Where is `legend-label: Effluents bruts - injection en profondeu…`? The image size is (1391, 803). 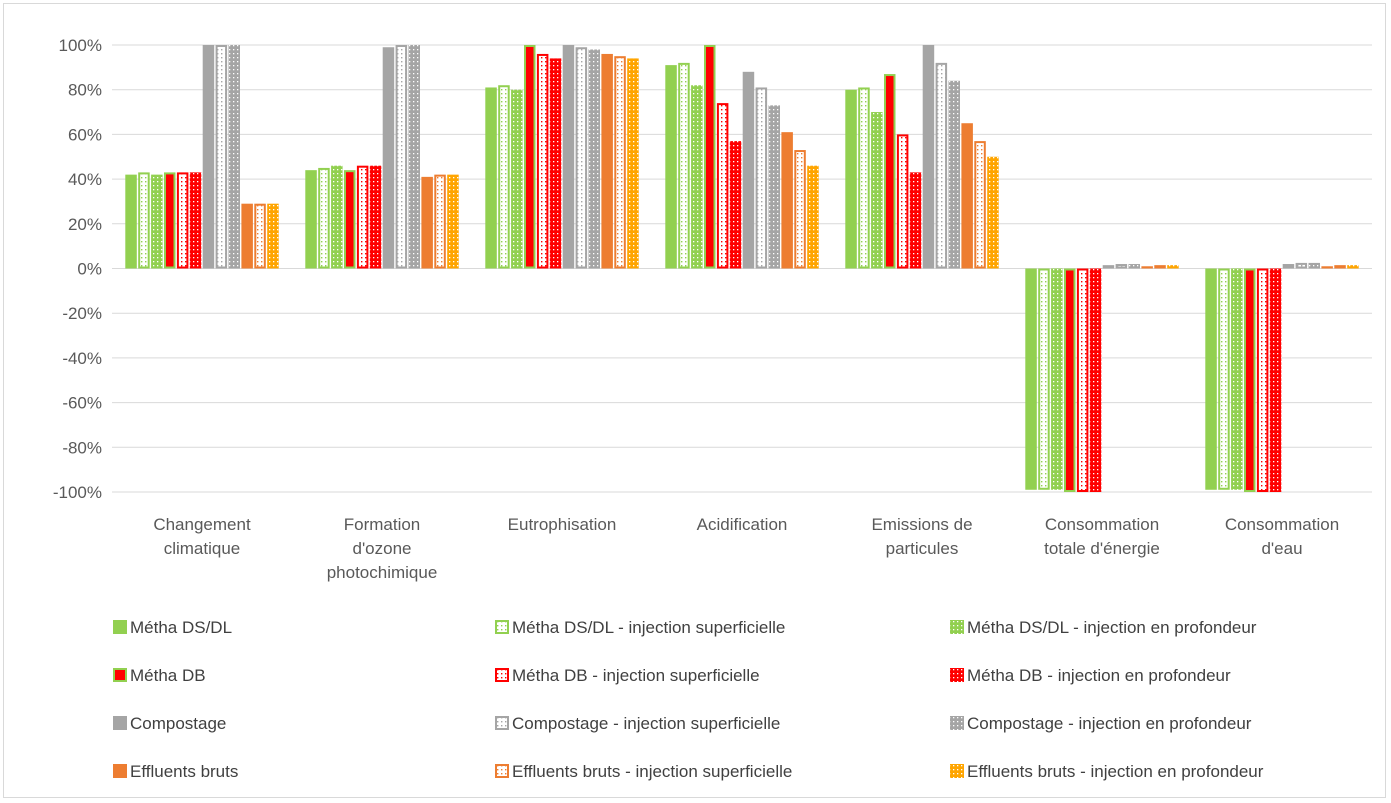
legend-label: Effluents bruts - injection en profondeu… is located at coordinates (1115, 771).